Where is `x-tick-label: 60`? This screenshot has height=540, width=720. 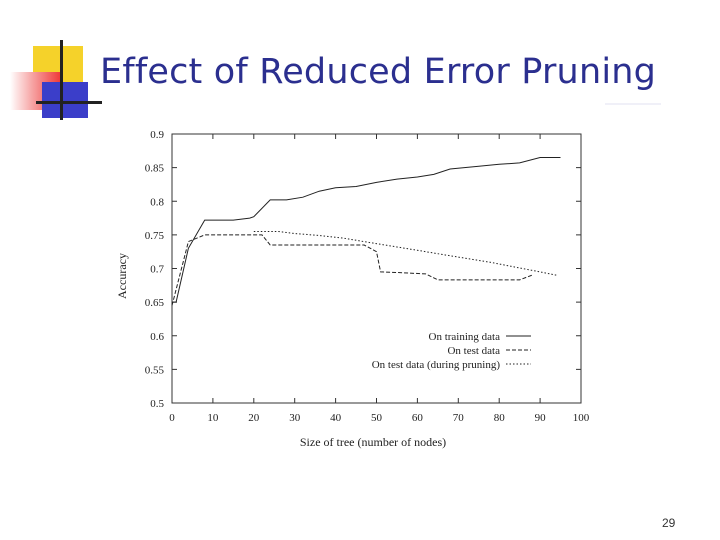
x-tick-label: 60 is located at coordinates (418, 418).